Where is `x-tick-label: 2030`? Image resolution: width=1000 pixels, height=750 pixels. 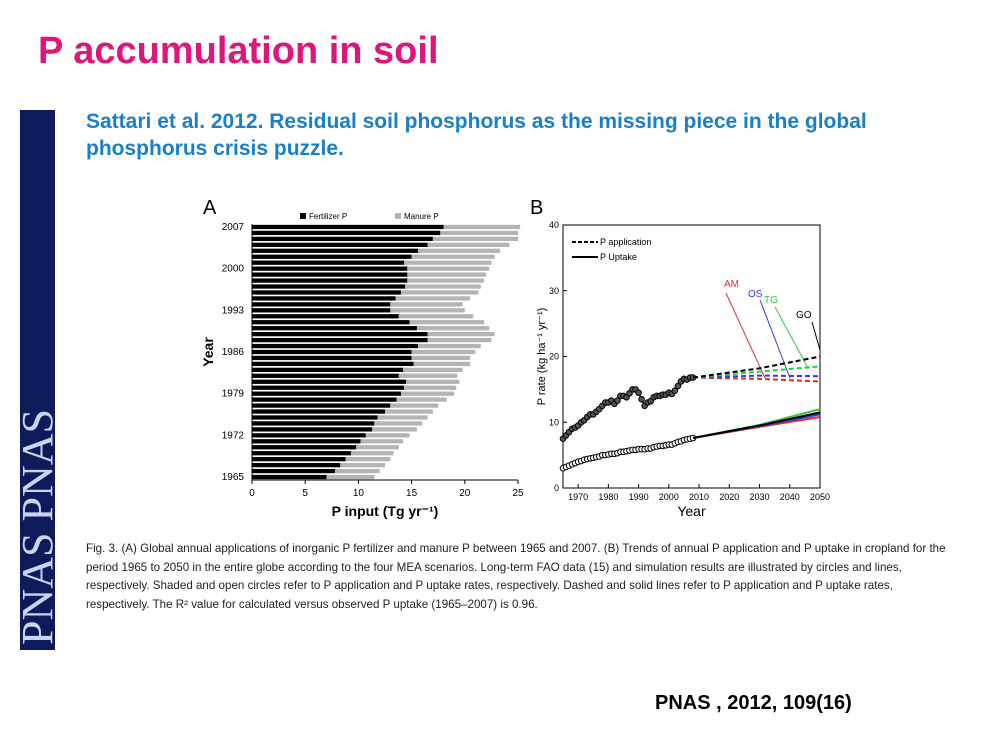 x-tick-label: 2030 is located at coordinates (760, 497).